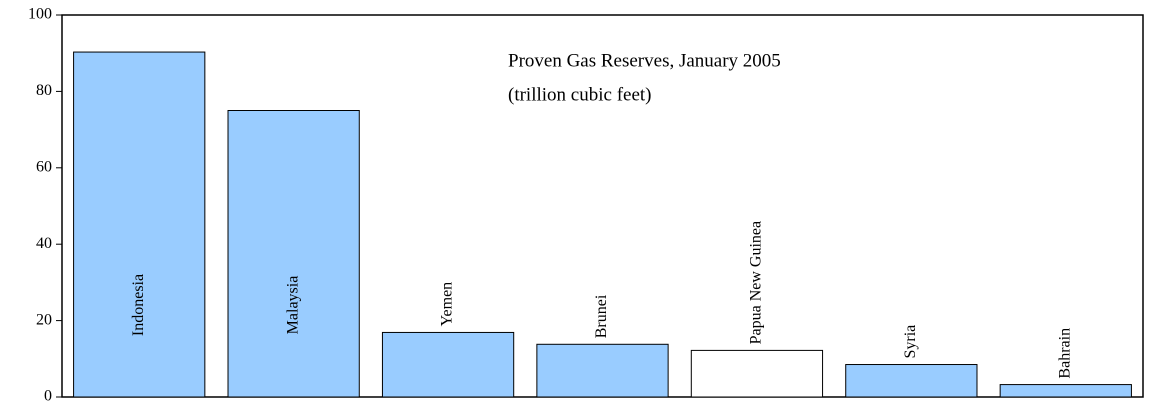  What do you see at coordinates (601, 316) in the screenshot?
I see `category-label: Brunei` at bounding box center [601, 316].